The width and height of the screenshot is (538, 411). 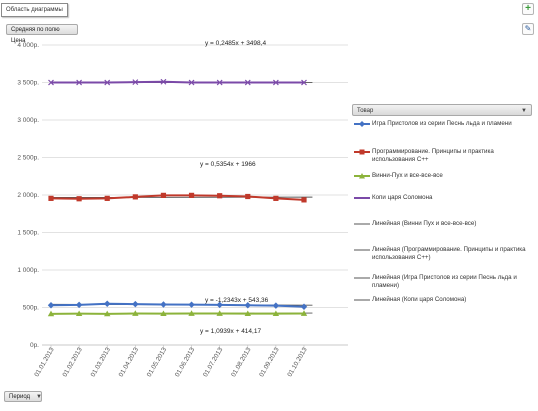 I want to click on legend-label: Копи царя Соломона, so click(x=402, y=197).